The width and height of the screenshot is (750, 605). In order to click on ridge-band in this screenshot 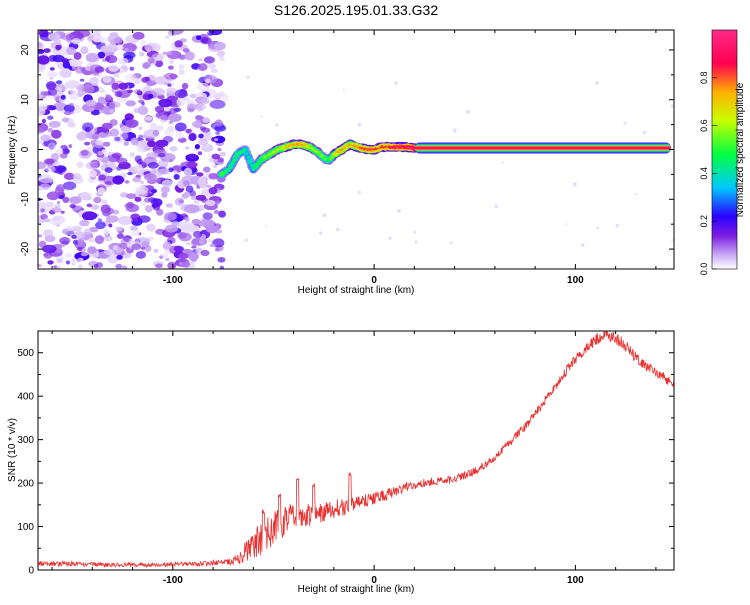, I will do `click(542, 148)`.